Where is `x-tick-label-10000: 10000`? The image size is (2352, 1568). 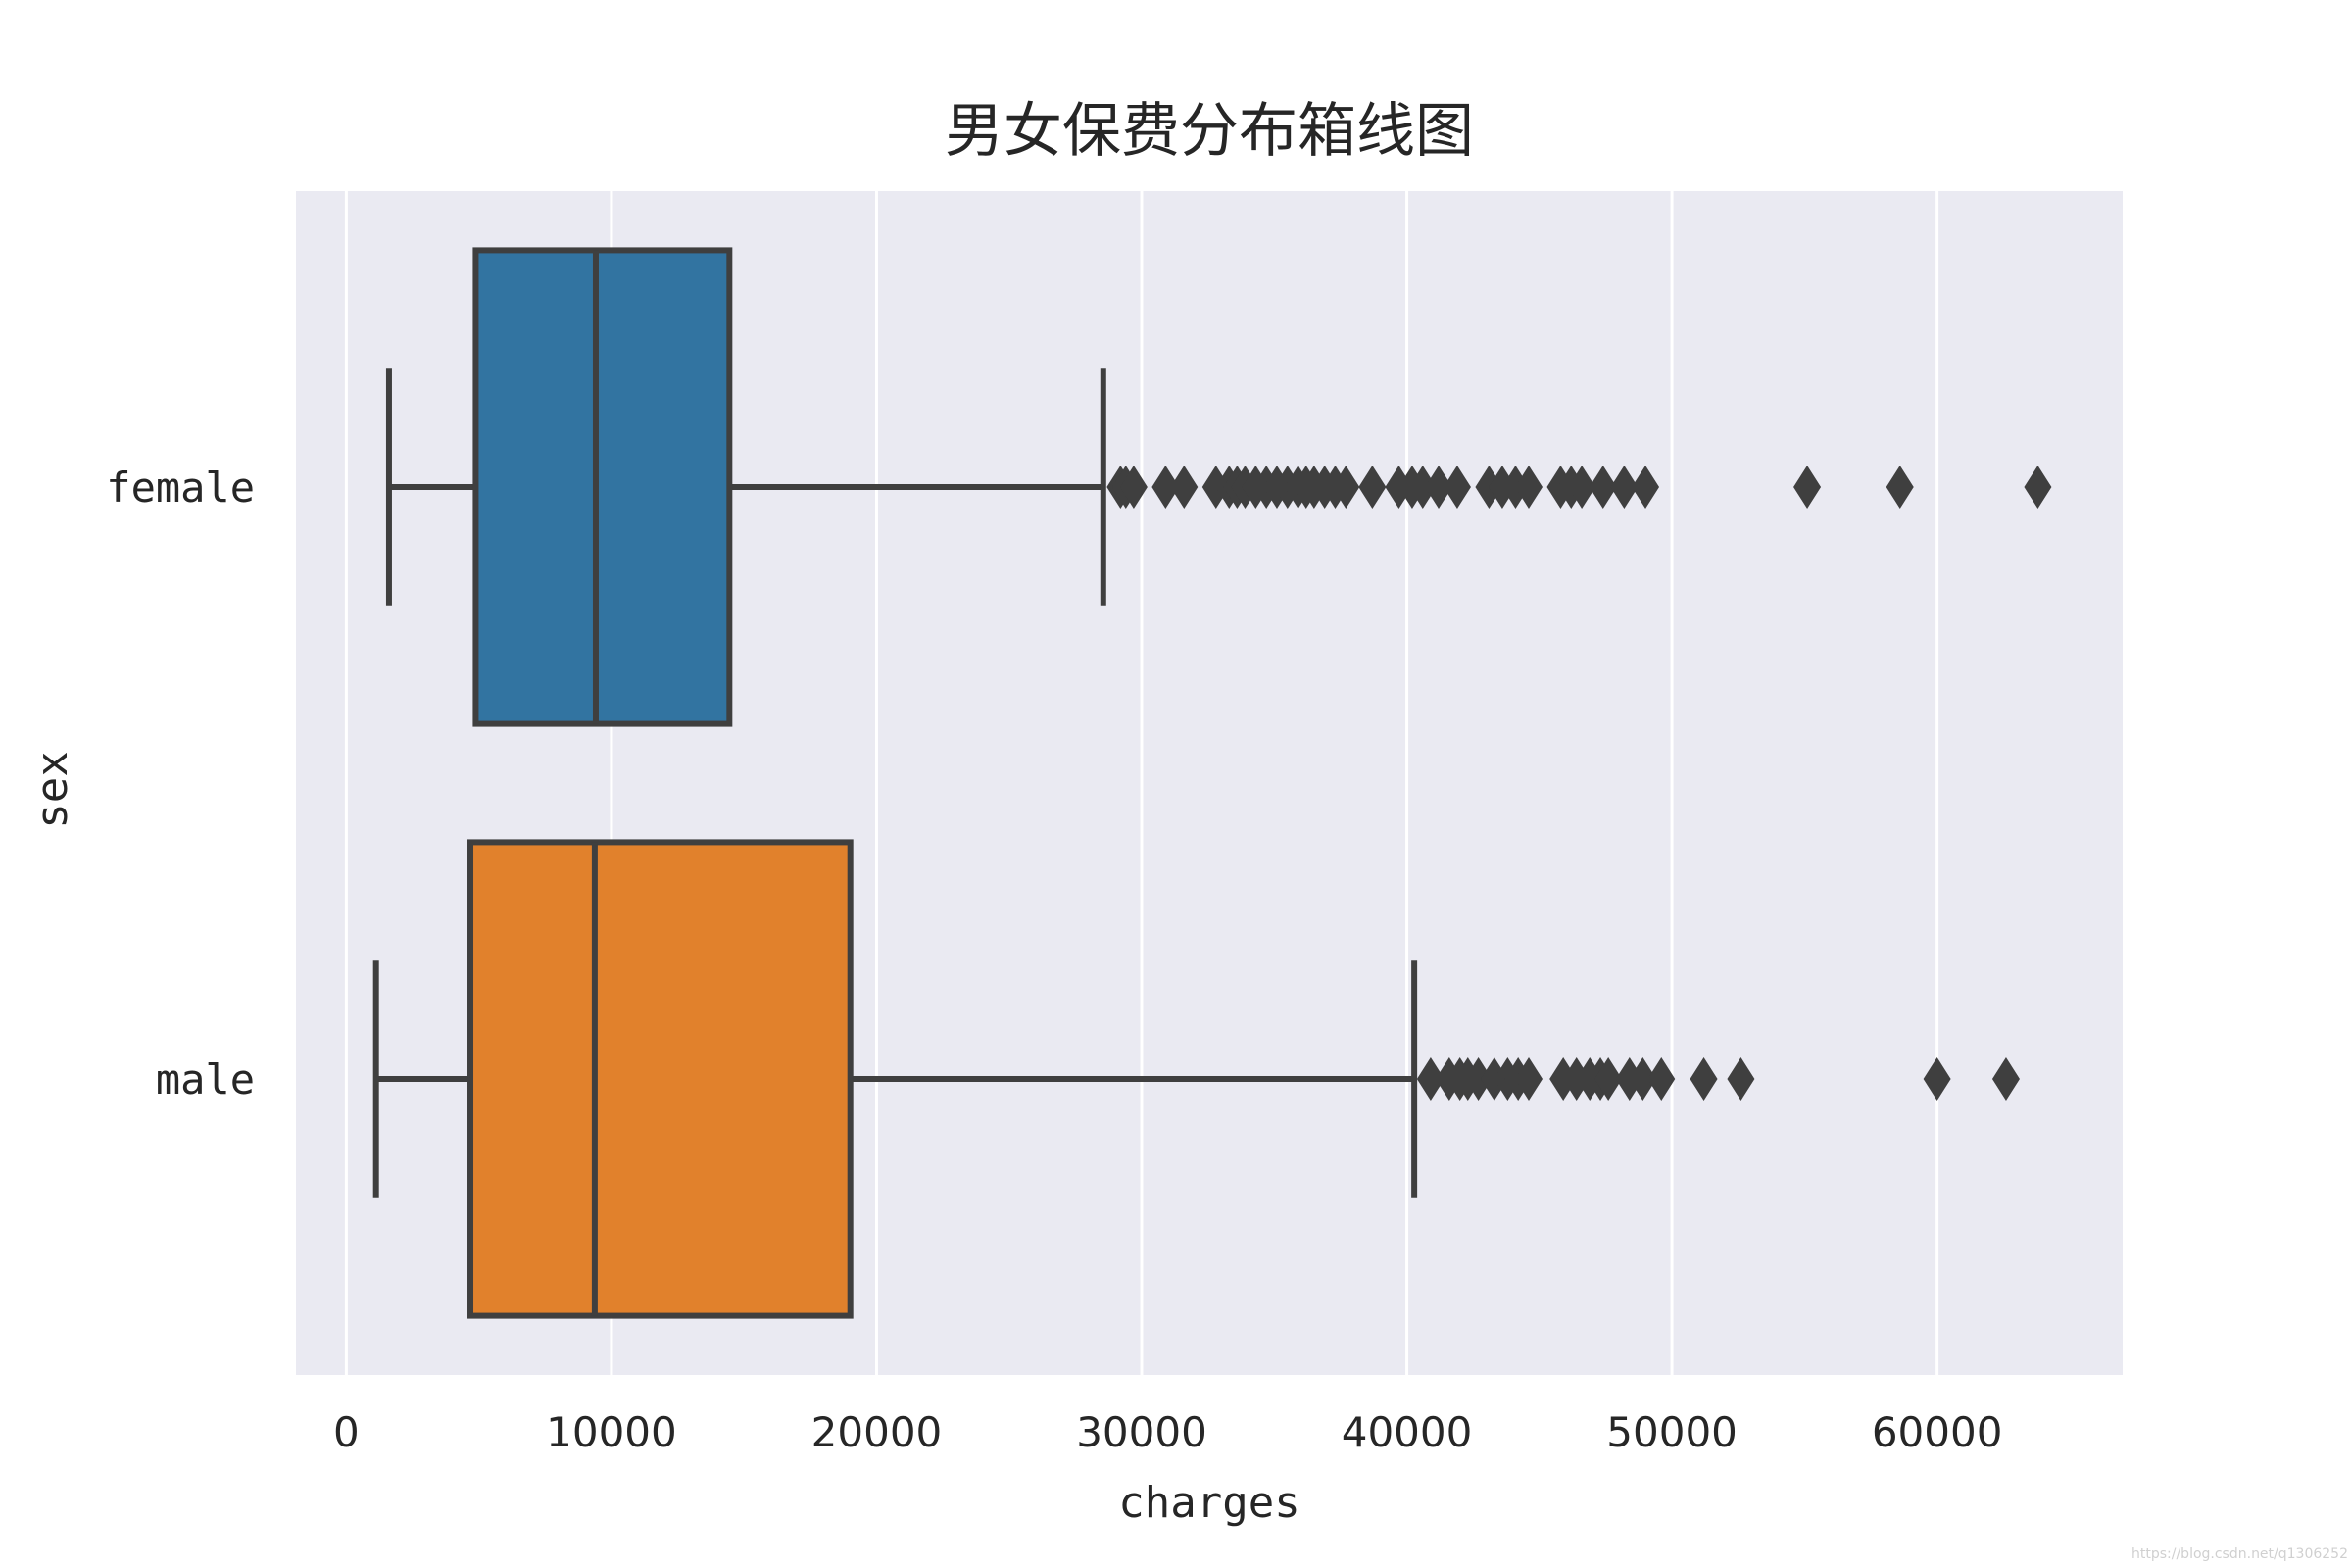 x-tick-label-10000: 10000 is located at coordinates (611, 1432).